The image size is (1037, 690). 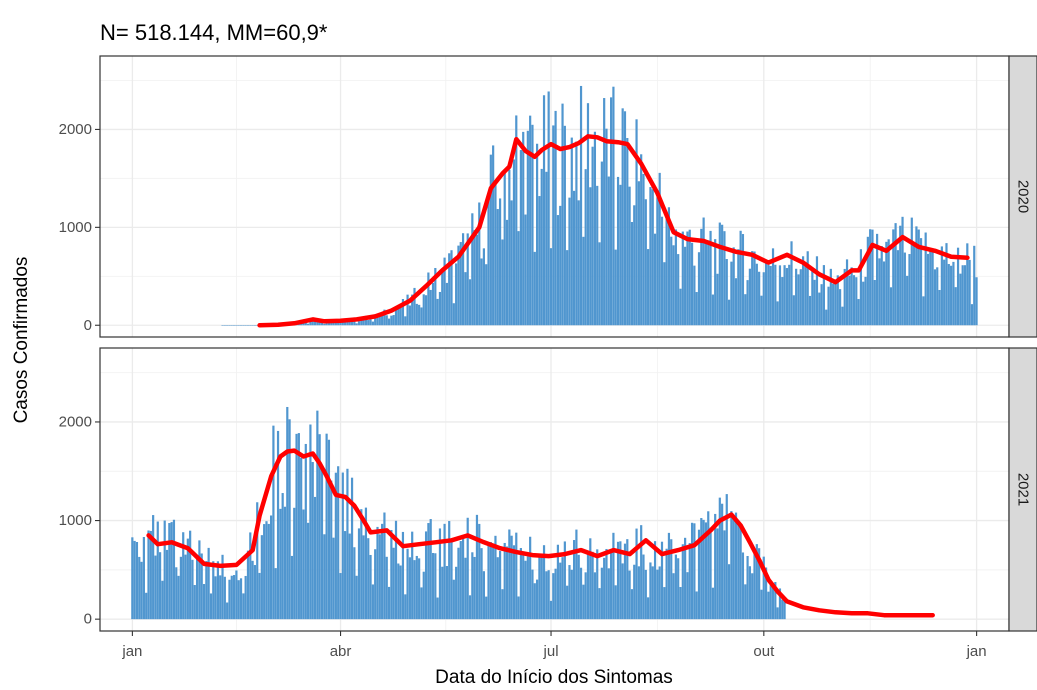 What do you see at coordinates (88, 325) in the screenshot?
I see `y-tick-label: 0` at bounding box center [88, 325].